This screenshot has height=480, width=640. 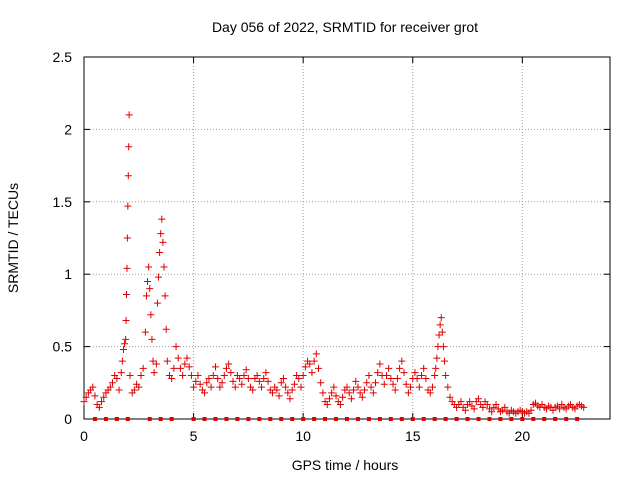 What do you see at coordinates (68, 419) in the screenshot?
I see `y-tick-label: 0` at bounding box center [68, 419].